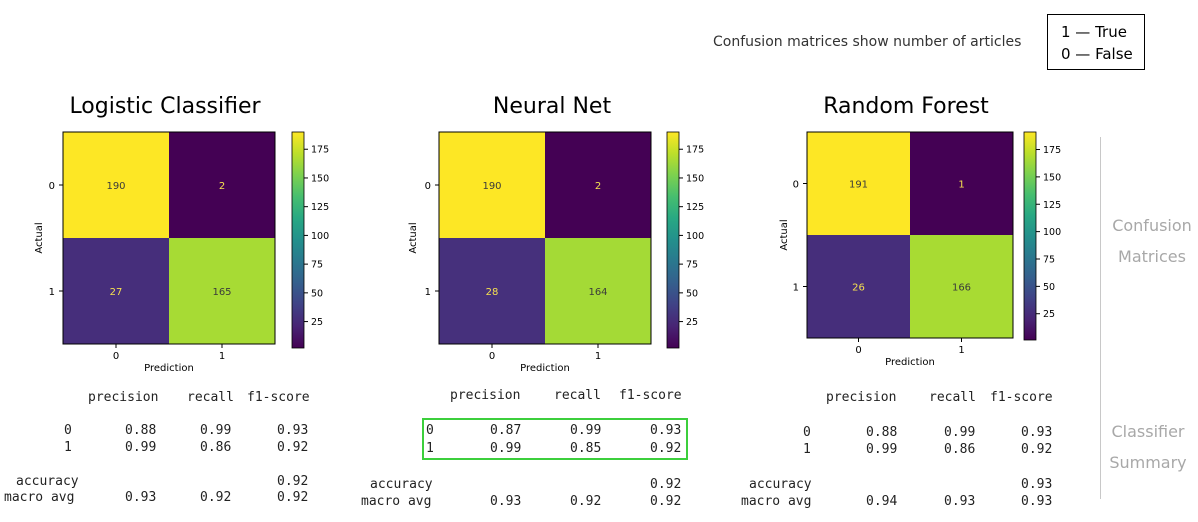 The height and width of the screenshot is (522, 1198). I want to click on report-precision: 0.87, so click(506, 430).